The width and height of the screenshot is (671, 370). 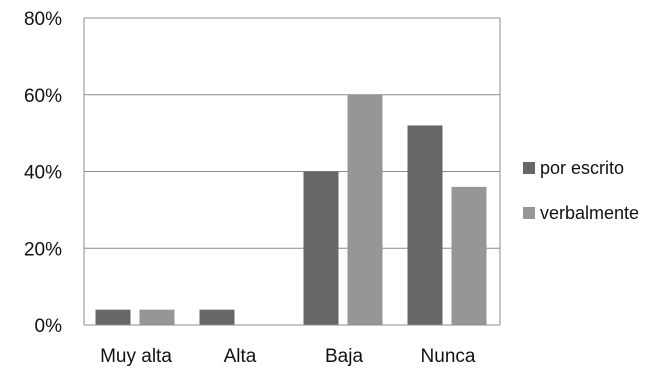 What do you see at coordinates (157, 317) in the screenshot?
I see `bar-verbalmente-muy-alta` at bounding box center [157, 317].